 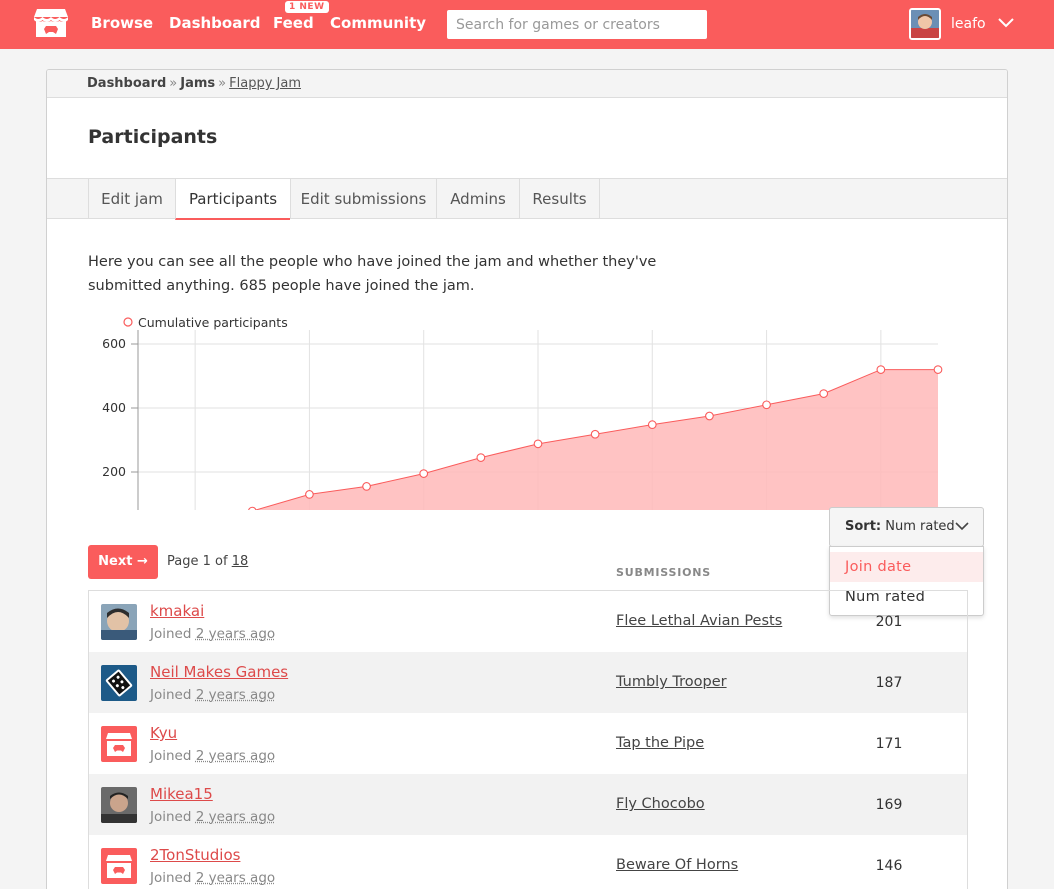 I want to click on participant-name: 2TonStudios, so click(x=195, y=855).